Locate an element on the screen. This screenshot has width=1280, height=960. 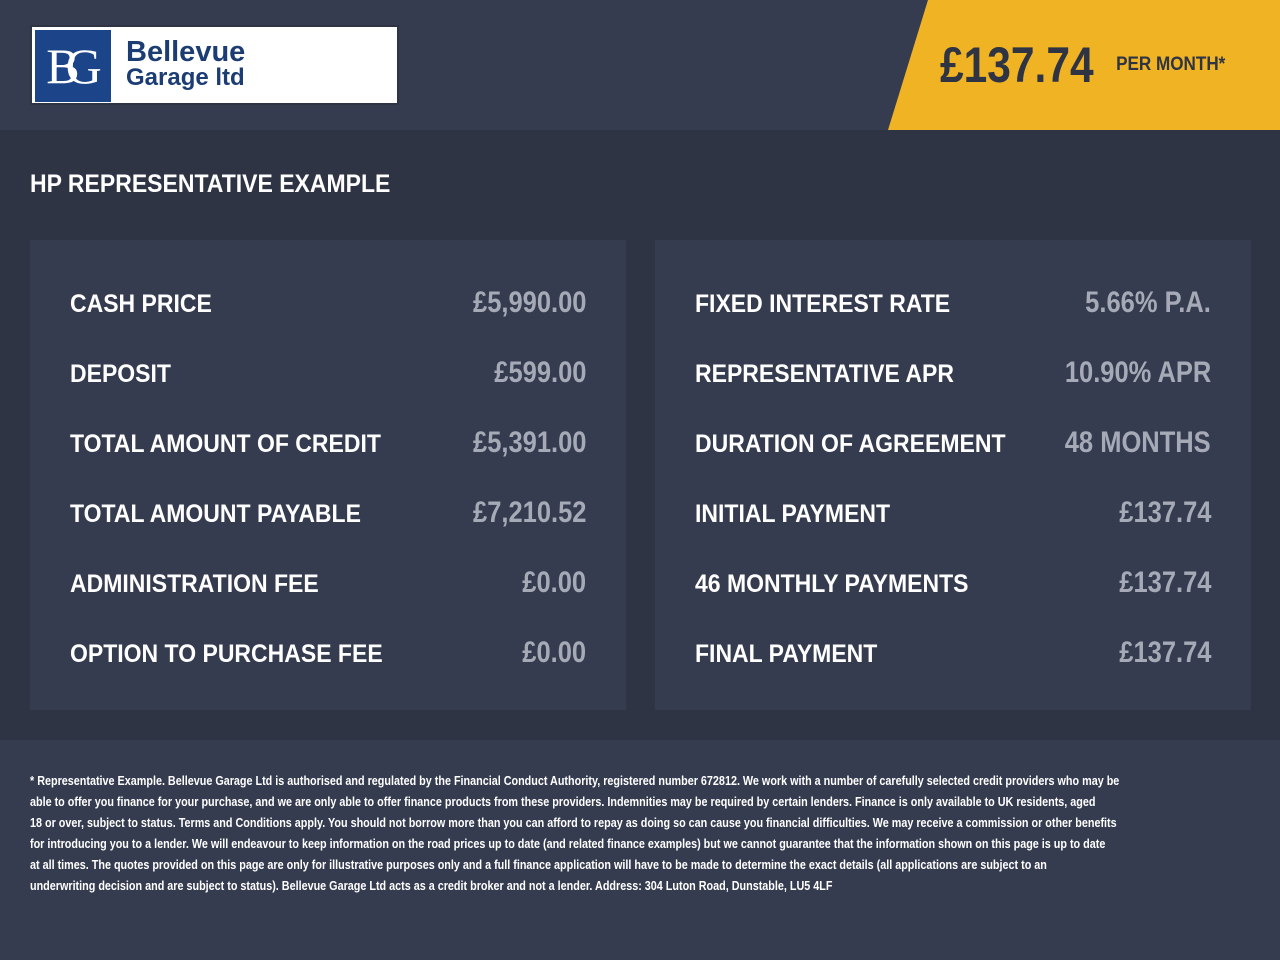
detail-value: £5,391.00 is located at coordinates (529, 442).